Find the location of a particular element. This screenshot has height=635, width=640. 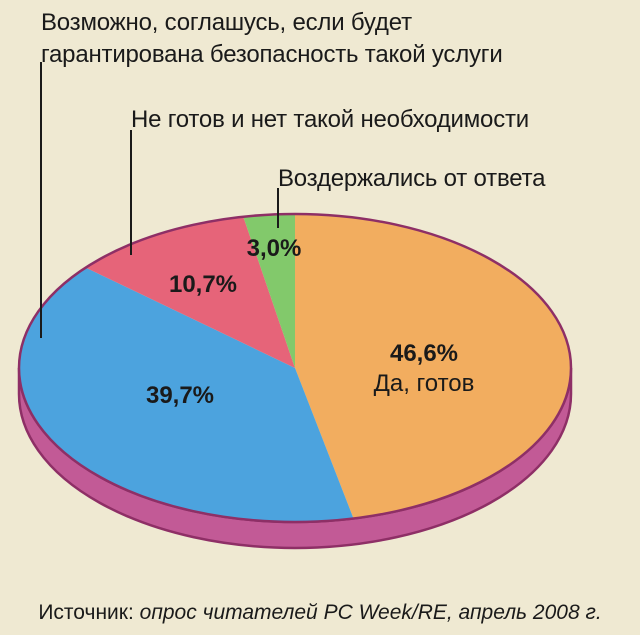

callout-maybe-line2: гарантирована безопасность такой услуги is located at coordinates (272, 54).